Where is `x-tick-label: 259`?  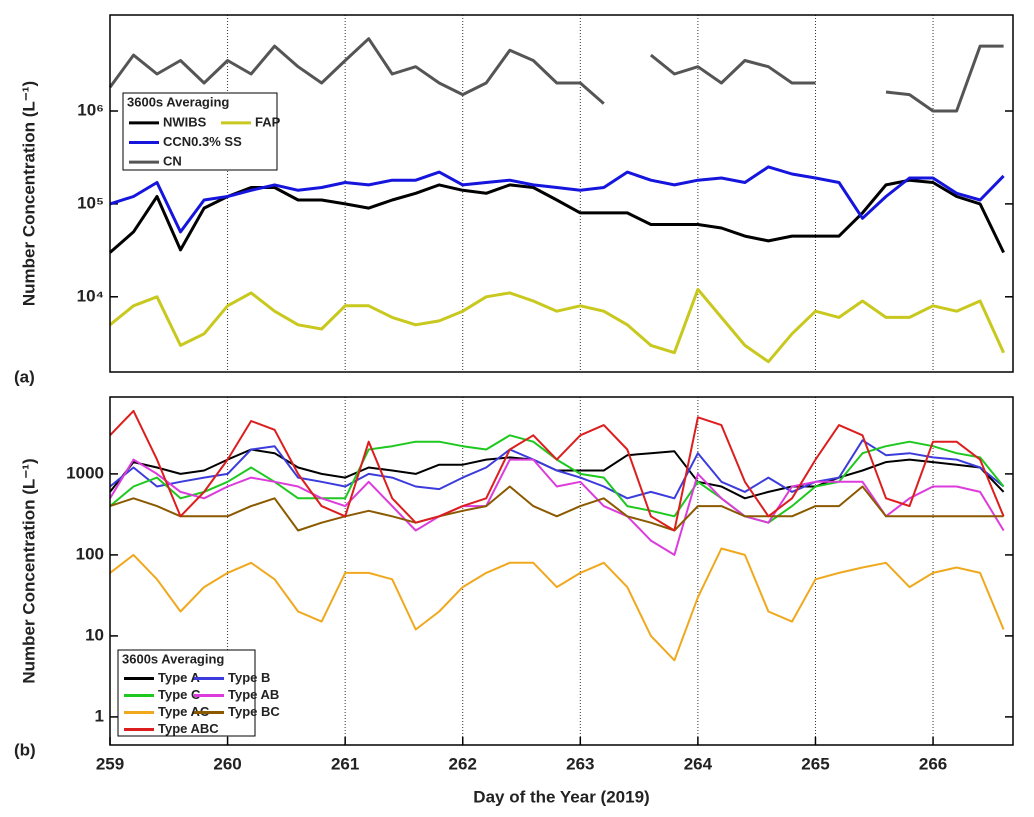 x-tick-label: 259 is located at coordinates (110, 763).